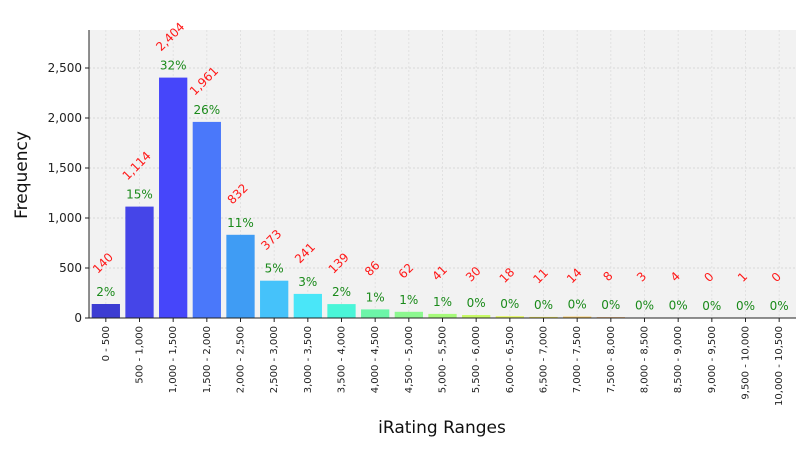  I want to click on y-axis-title: Frequency, so click(22, 175).